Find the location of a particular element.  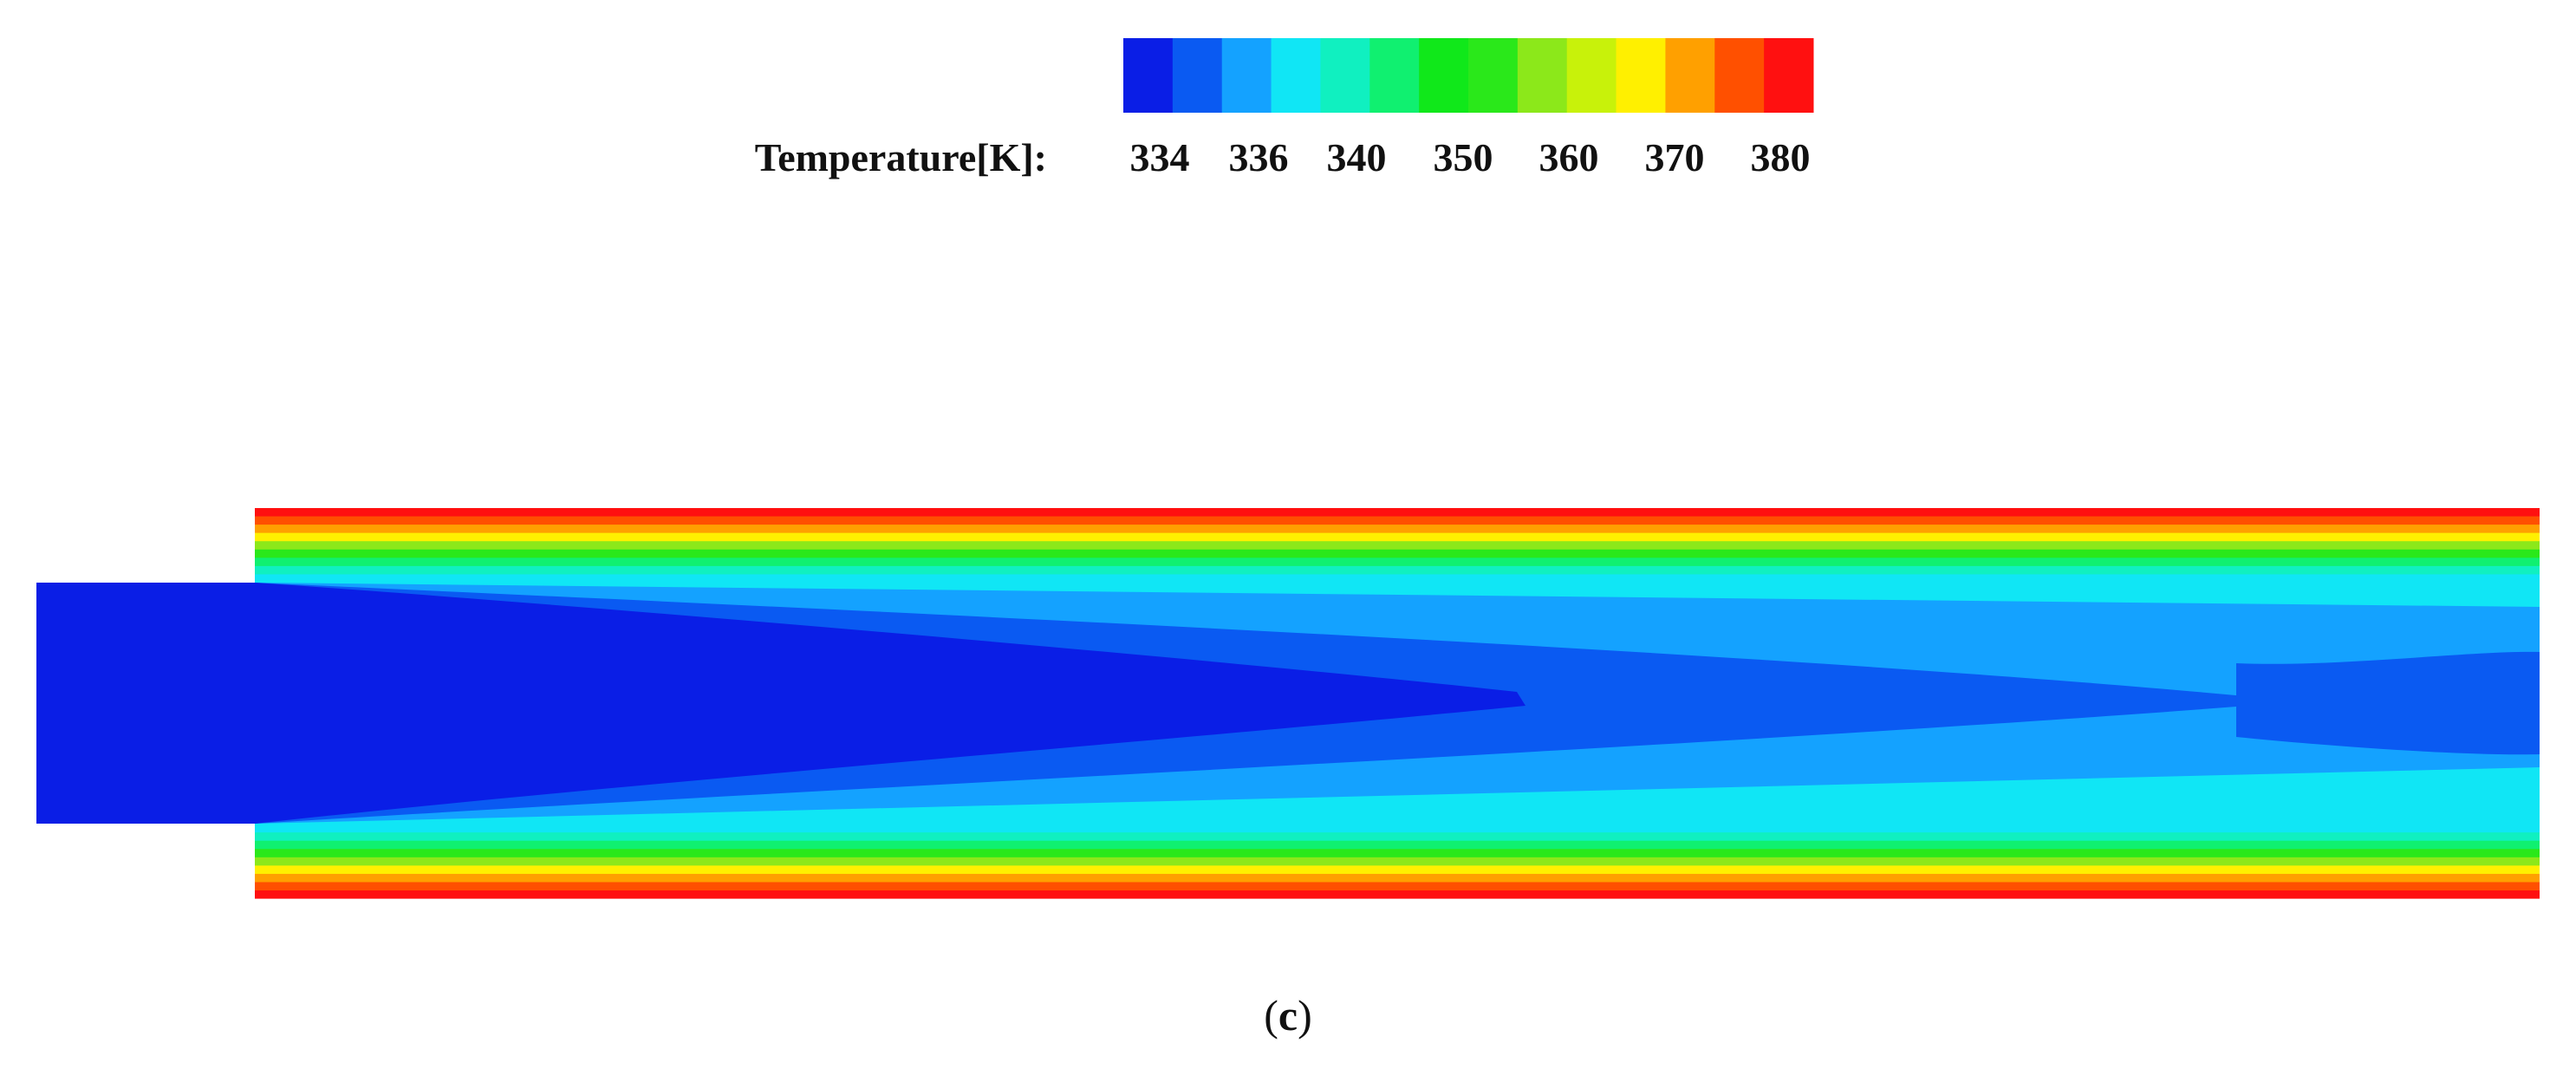

caption-letter: c is located at coordinates (1288, 1015).